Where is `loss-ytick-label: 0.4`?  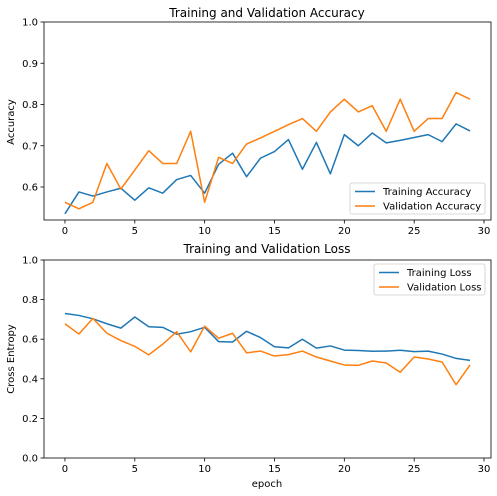
loss-ytick-label: 0.4 is located at coordinates (30, 379).